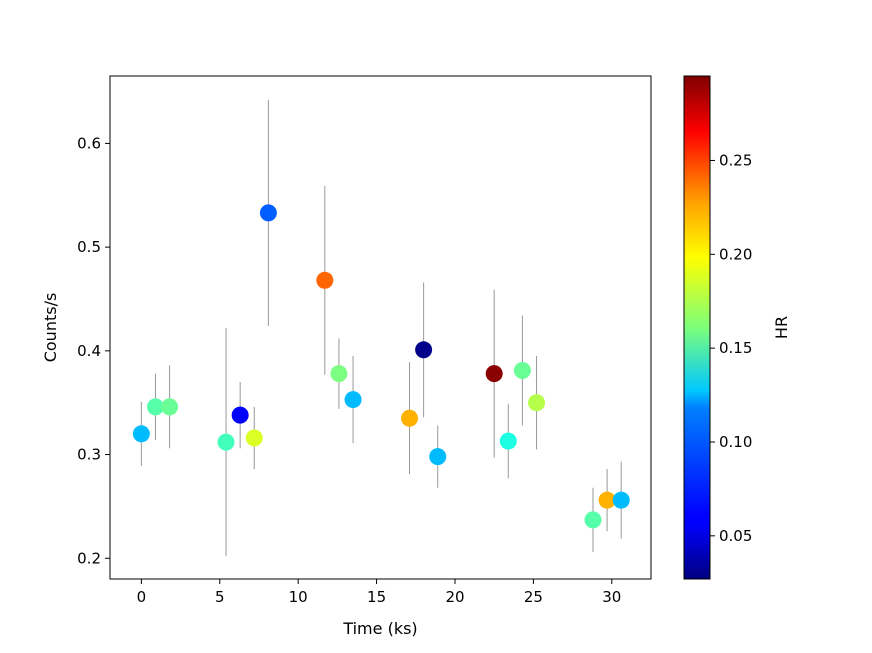 The height and width of the screenshot is (653, 872). What do you see at coordinates (89, 558) in the screenshot?
I see `y-tick-label: 0.2` at bounding box center [89, 558].